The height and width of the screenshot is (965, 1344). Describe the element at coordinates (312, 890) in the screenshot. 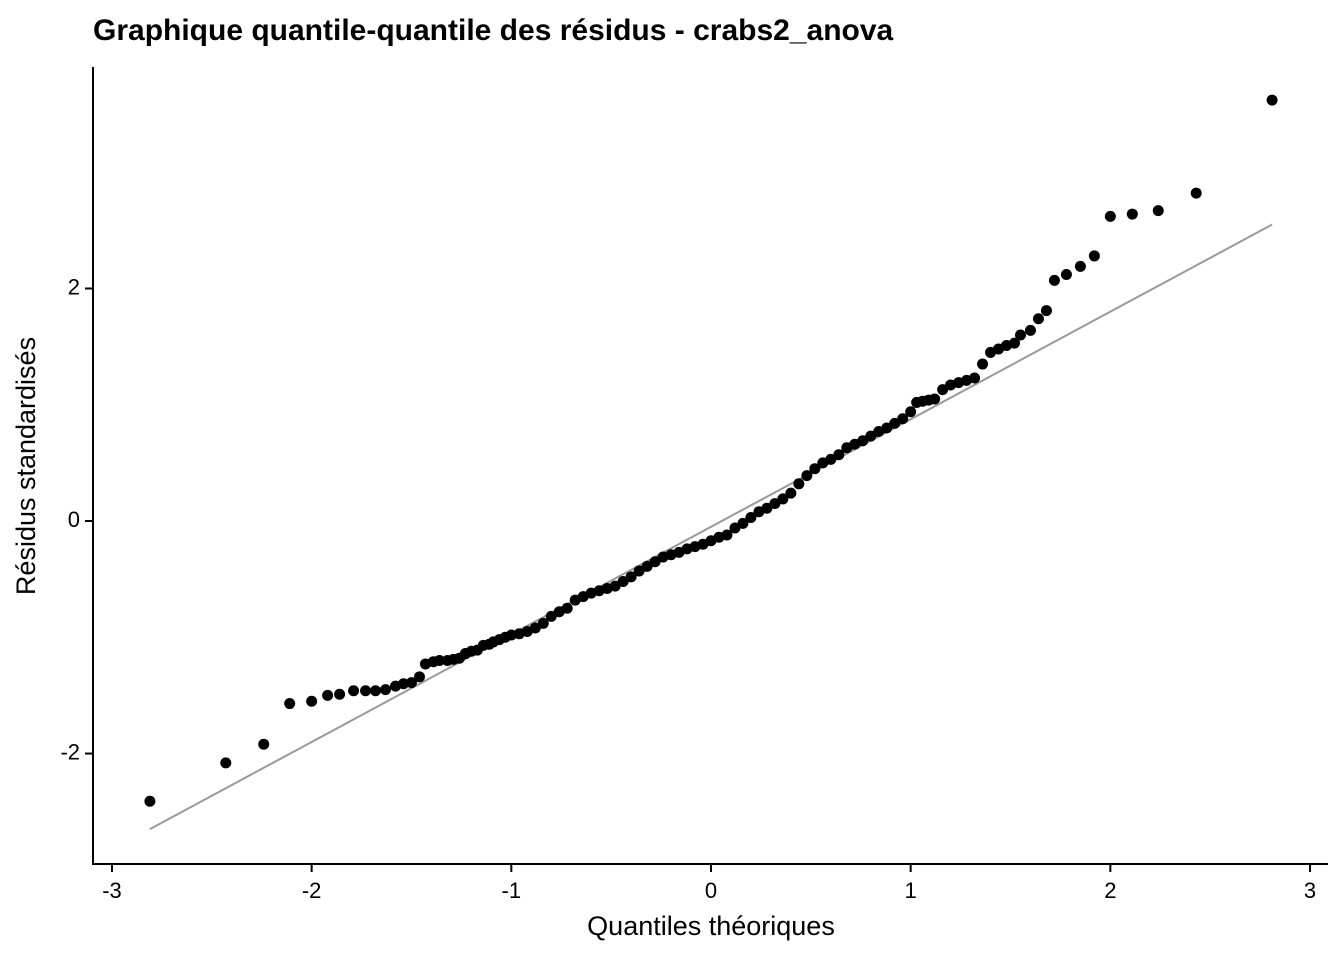

I see `x-tick-label: -2` at that location.